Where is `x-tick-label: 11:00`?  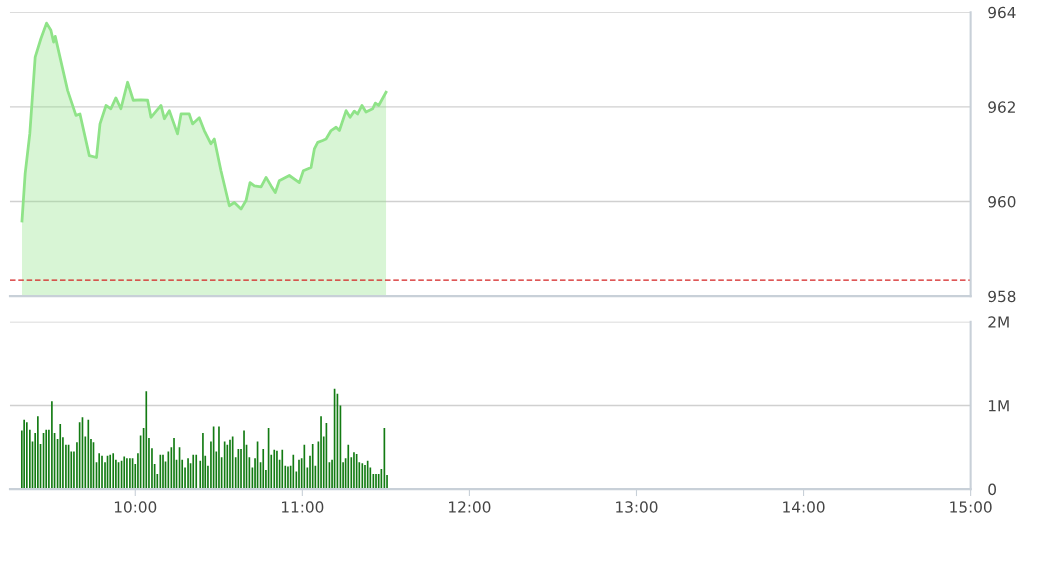 x-tick-label: 11:00 is located at coordinates (303, 507).